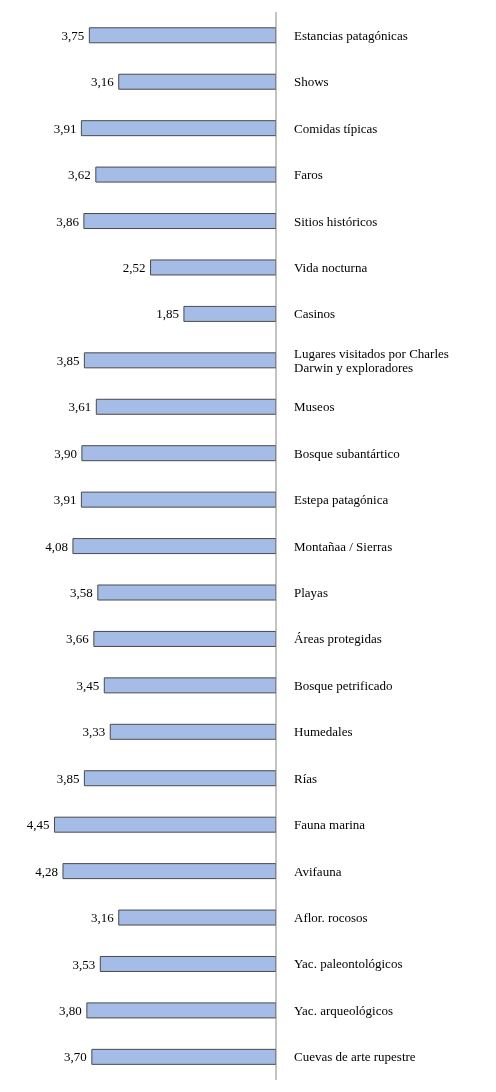 This screenshot has height=1092, width=496. Describe the element at coordinates (306, 778) in the screenshot. I see `y-tick-label: Rías` at that location.